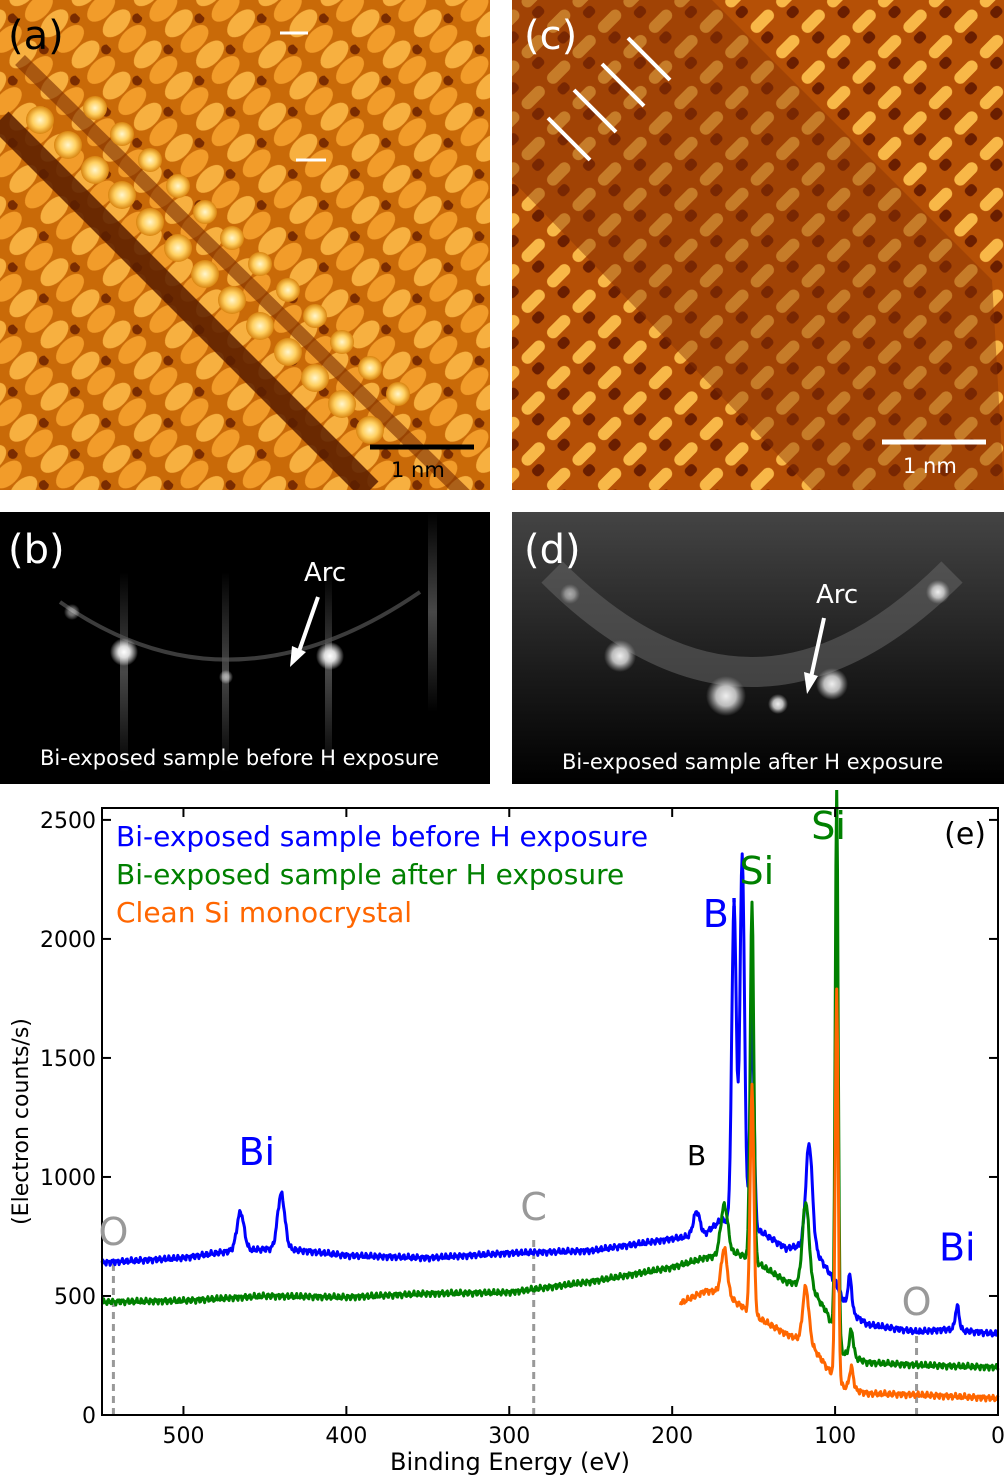 This screenshot has height=1475, width=1004. What do you see at coordinates (89, 1416) in the screenshot?
I see `y-tick-label-0: 0` at bounding box center [89, 1416].